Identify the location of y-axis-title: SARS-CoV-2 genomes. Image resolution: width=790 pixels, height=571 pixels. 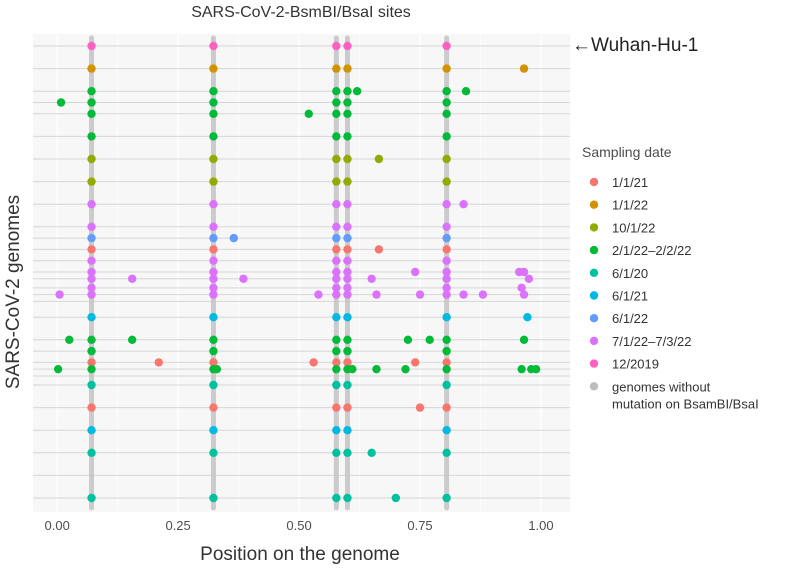
(13, 292).